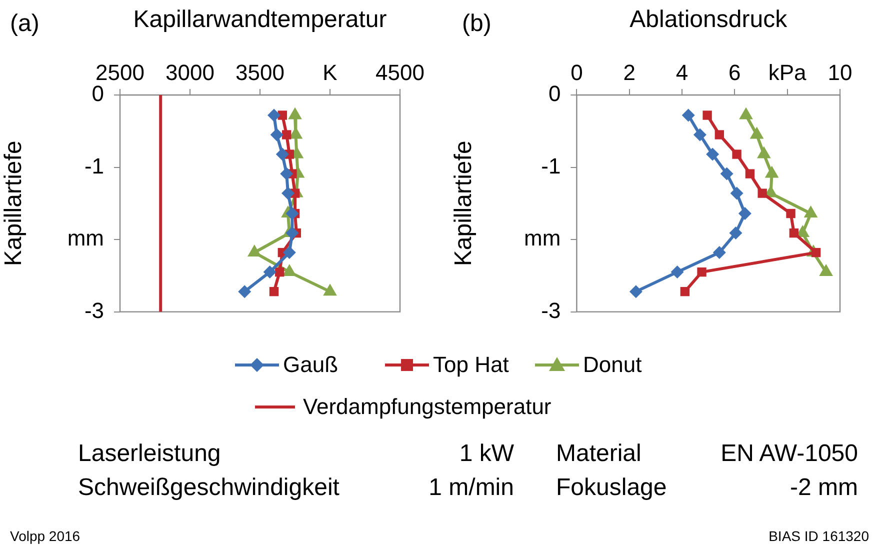  I want to click on x-tick-label: 2, so click(629, 72).